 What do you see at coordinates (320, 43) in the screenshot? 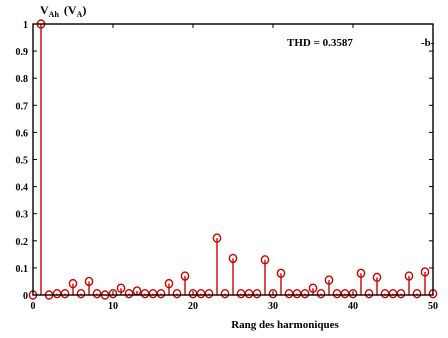
I see `thd-annotation: THD = 0.3587` at bounding box center [320, 43].